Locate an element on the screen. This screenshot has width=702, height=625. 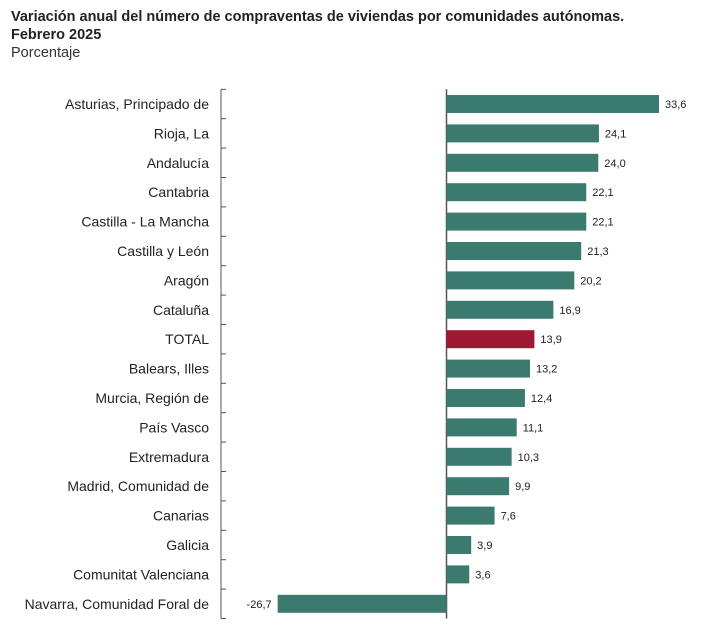
category-label: Navarra, Comunidad Foral de is located at coordinates (117, 604).